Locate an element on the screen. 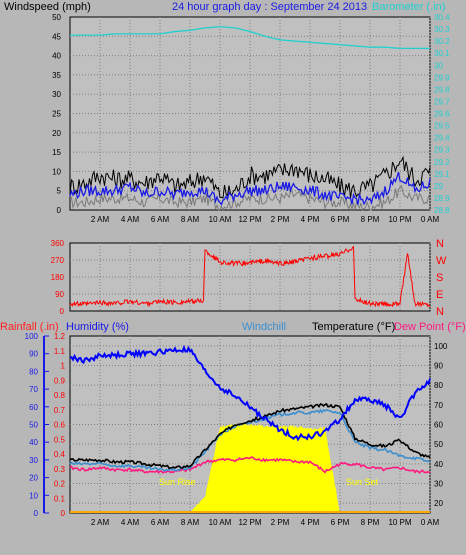 This screenshot has width=466, height=555. rain-tick-label: 1.2 is located at coordinates (60, 336).